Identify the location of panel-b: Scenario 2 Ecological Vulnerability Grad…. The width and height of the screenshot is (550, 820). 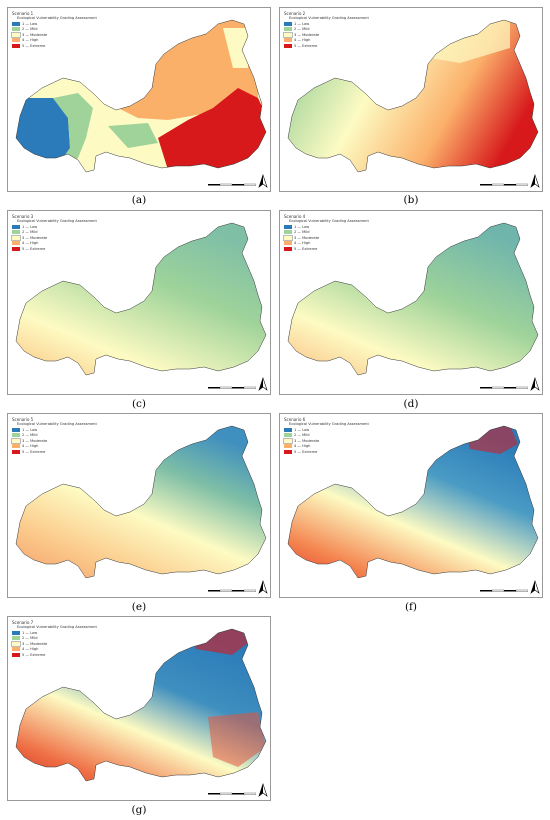
(411, 99).